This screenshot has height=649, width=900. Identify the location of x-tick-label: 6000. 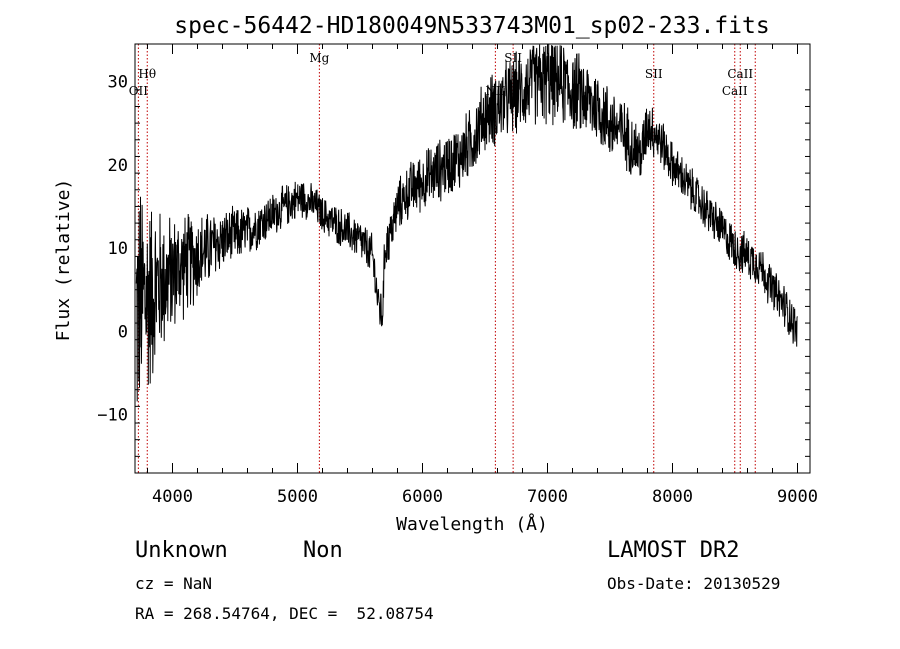
(422, 497).